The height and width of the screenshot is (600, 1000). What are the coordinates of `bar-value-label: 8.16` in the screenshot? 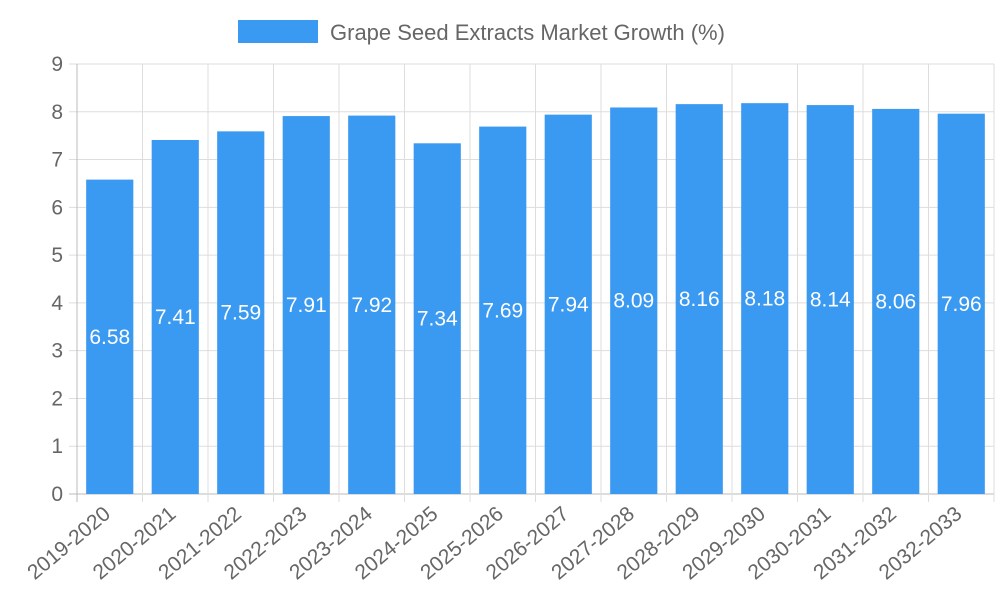 It's located at (699, 299).